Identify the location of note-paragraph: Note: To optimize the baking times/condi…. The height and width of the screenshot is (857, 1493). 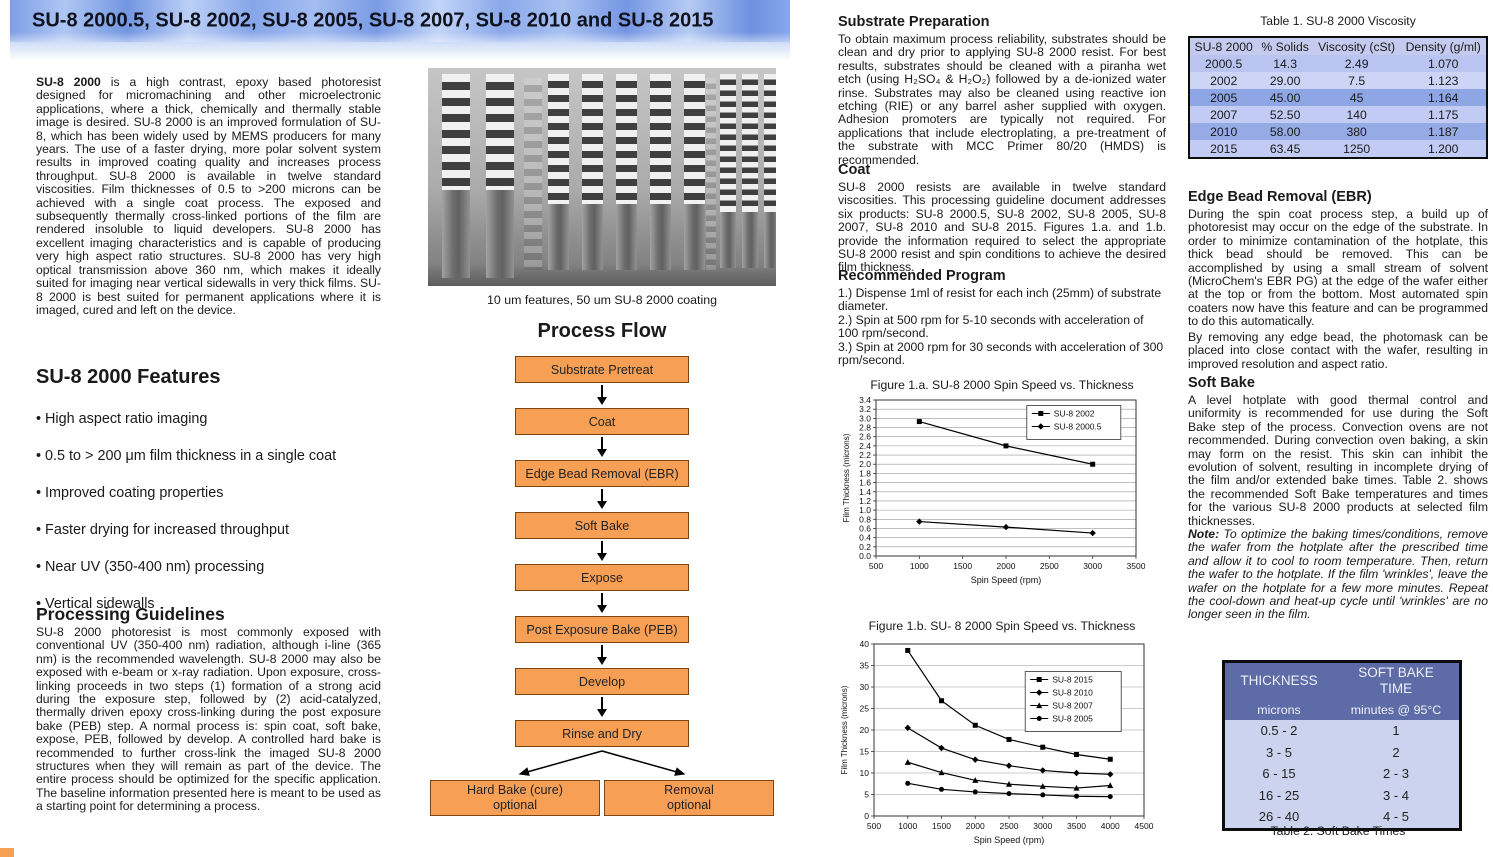
(1338, 574).